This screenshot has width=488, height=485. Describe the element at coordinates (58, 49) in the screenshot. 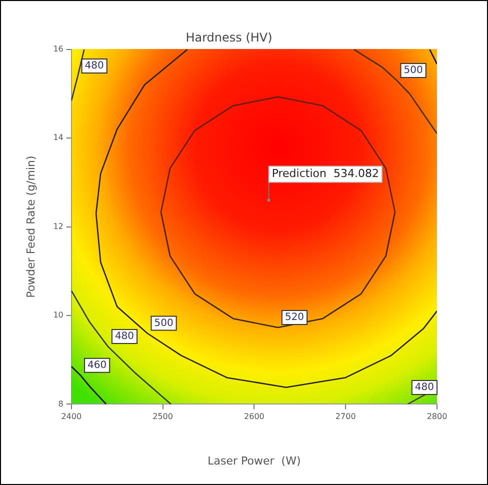

I see `y-tick-label: 16` at that location.